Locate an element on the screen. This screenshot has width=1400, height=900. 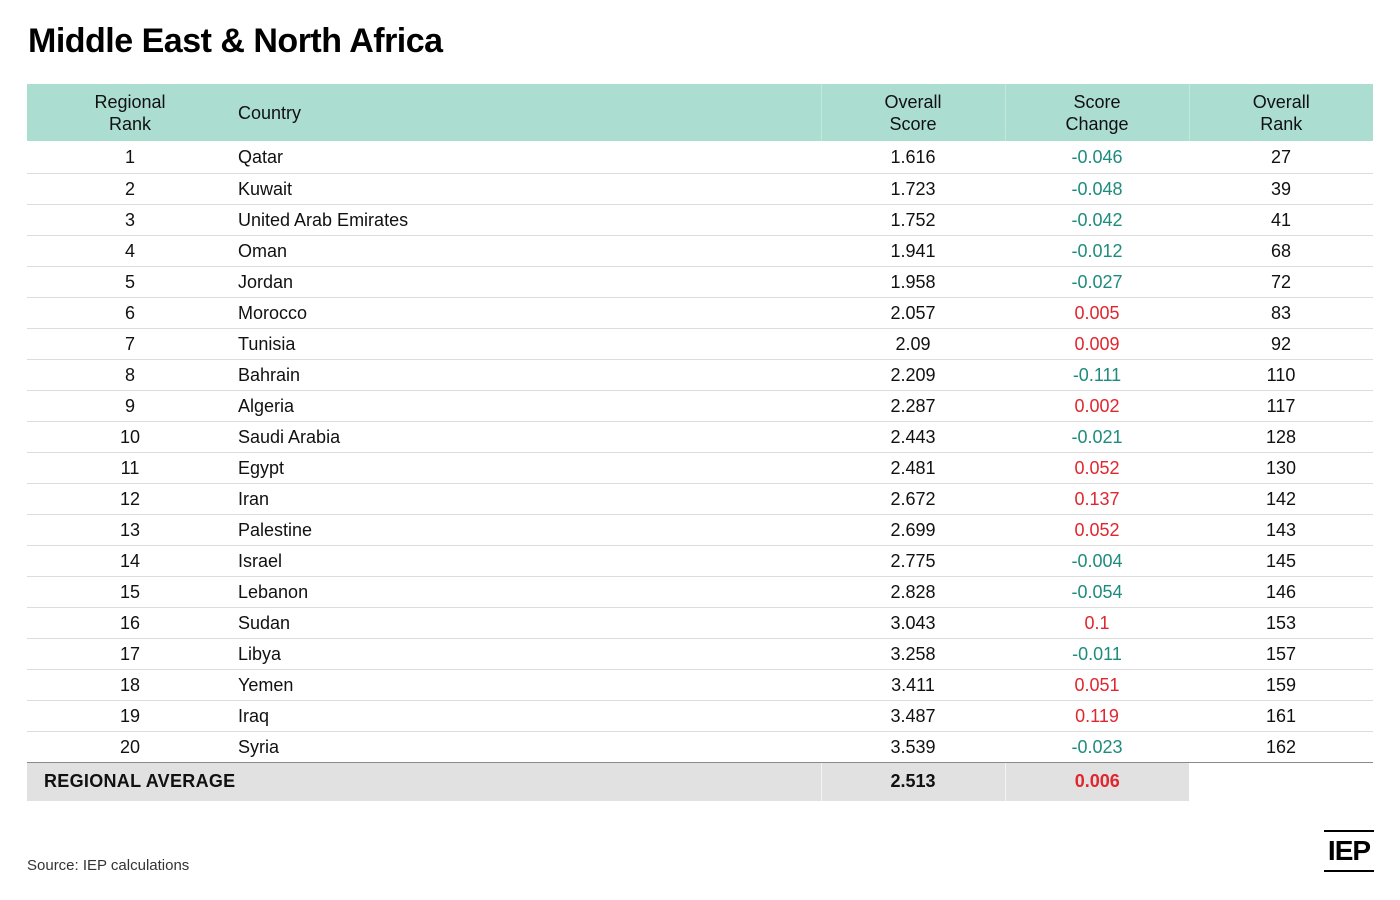
country-cell: Kuwait is located at coordinates (527, 189).